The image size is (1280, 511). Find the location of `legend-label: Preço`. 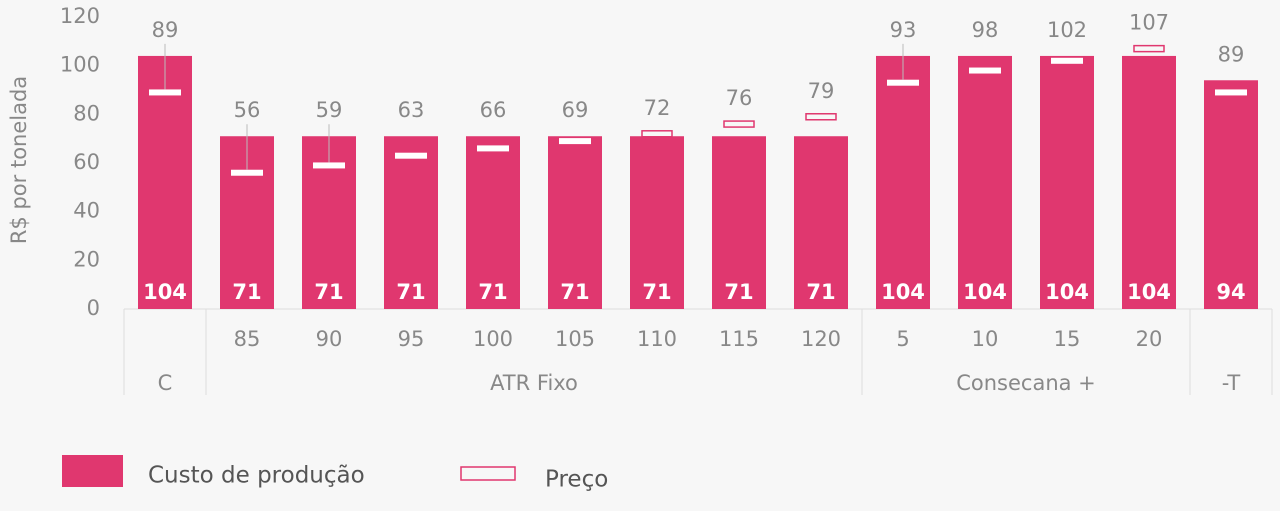

legend-label: Preço is located at coordinates (576, 480).